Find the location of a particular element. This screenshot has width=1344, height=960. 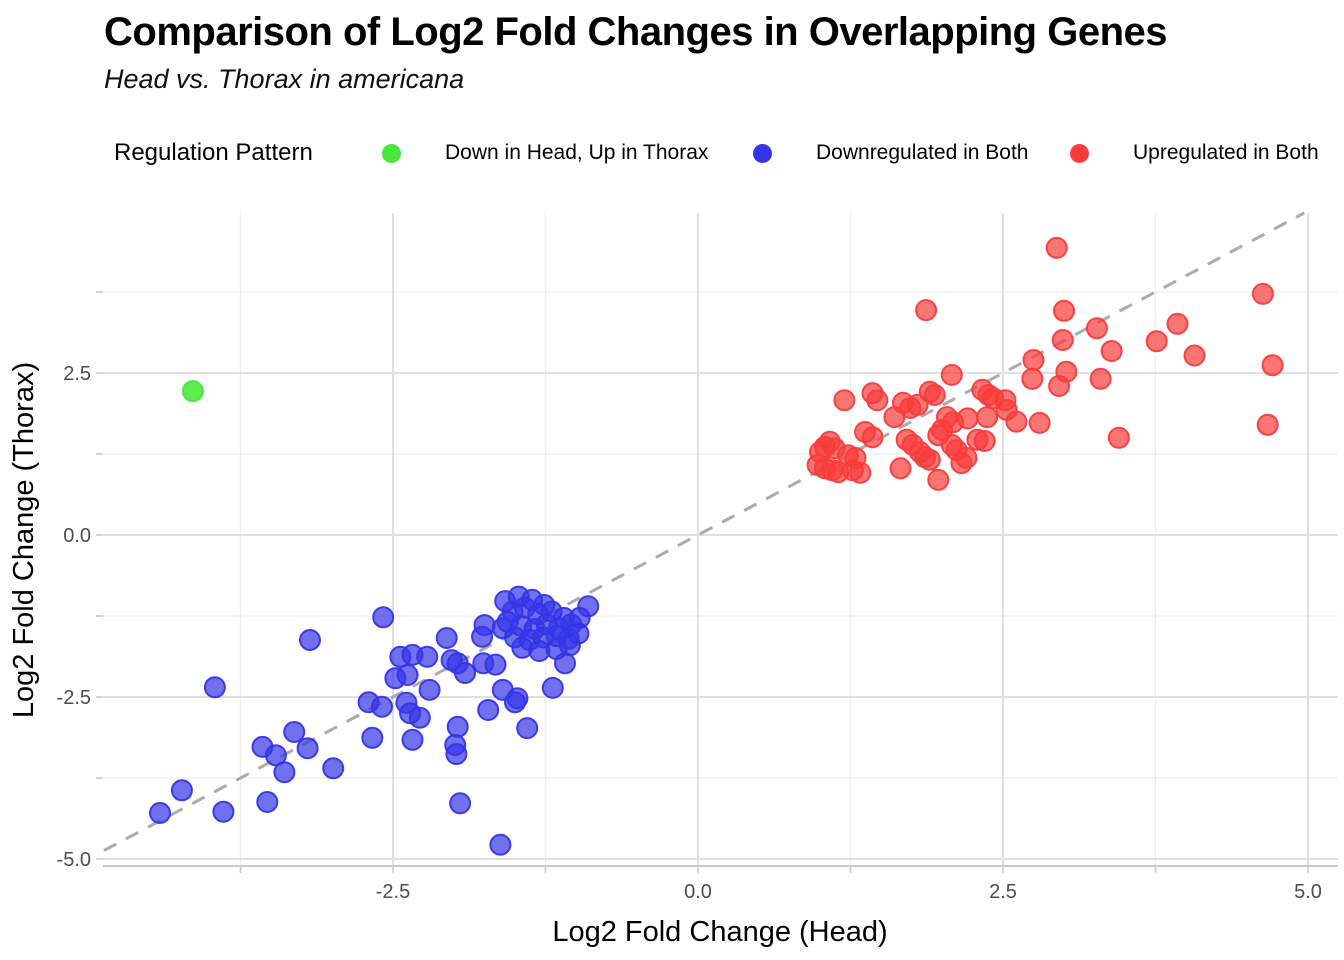

x-tick-label: 0.0 is located at coordinates (698, 892).